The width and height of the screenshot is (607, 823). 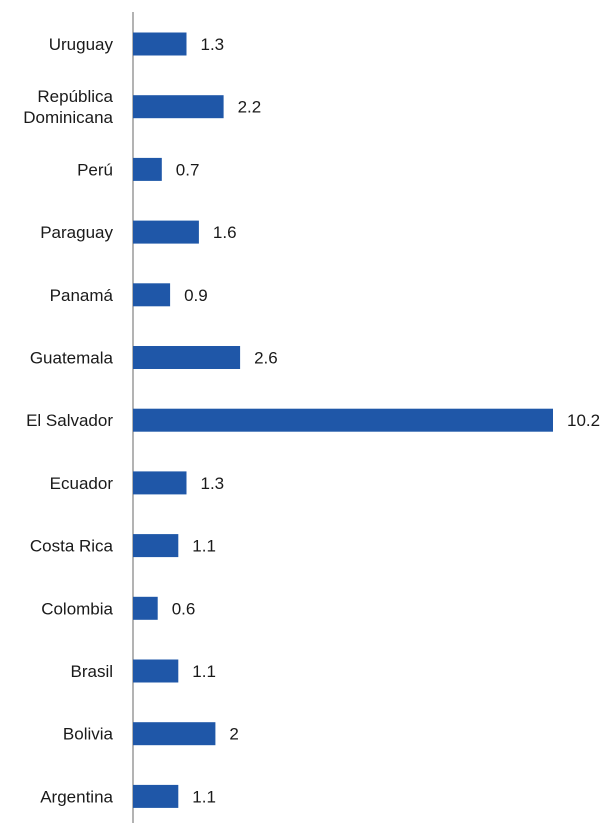 I want to click on category-label: Ecuador, so click(x=82, y=483).